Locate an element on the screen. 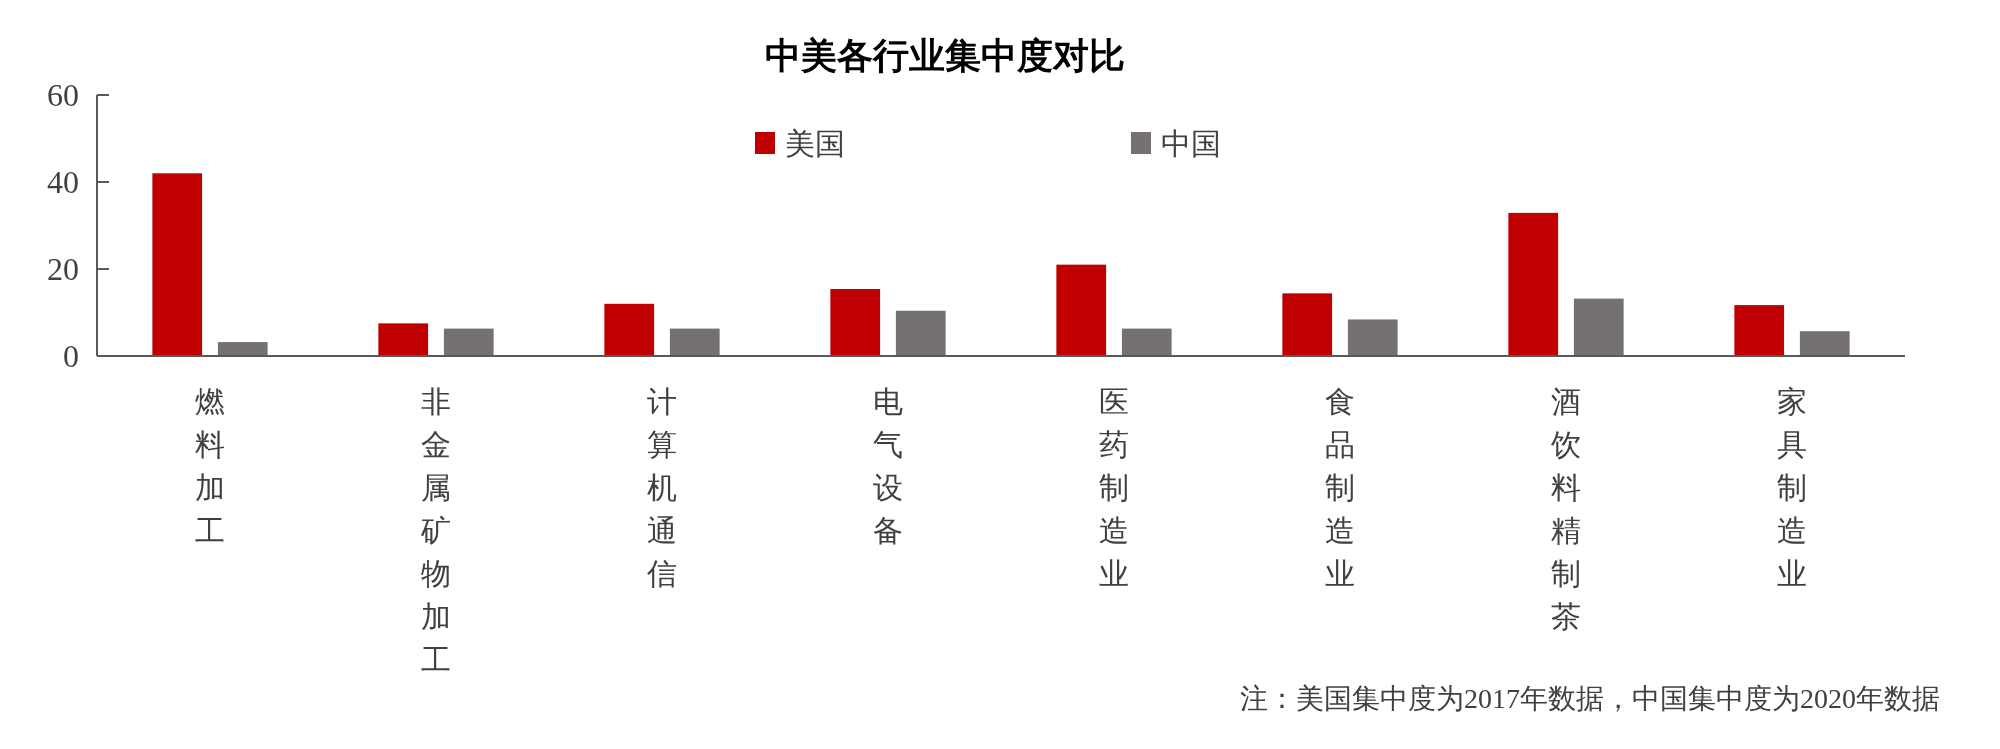 The height and width of the screenshot is (749, 2000). x-tick-label: 家具制造业 is located at coordinates (1792, 487).